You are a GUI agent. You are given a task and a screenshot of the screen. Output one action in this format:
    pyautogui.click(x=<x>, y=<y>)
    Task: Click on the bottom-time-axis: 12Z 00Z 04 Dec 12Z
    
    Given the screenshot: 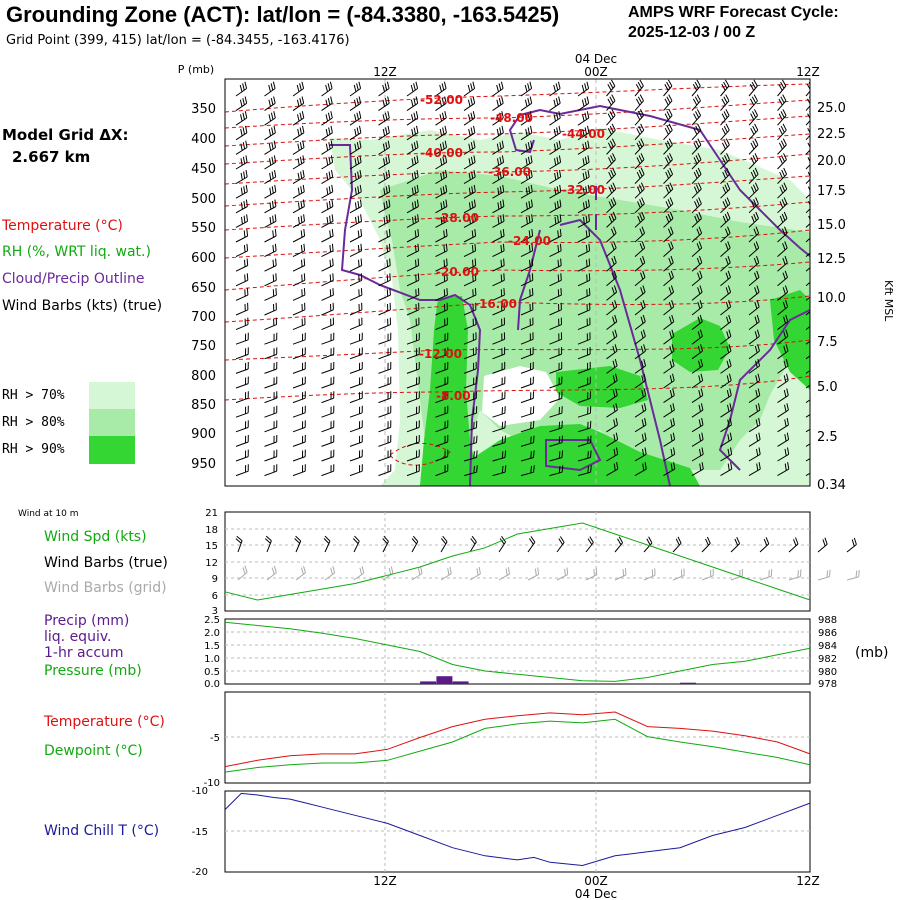 What is the action you would take?
    pyautogui.click(x=596, y=887)
    